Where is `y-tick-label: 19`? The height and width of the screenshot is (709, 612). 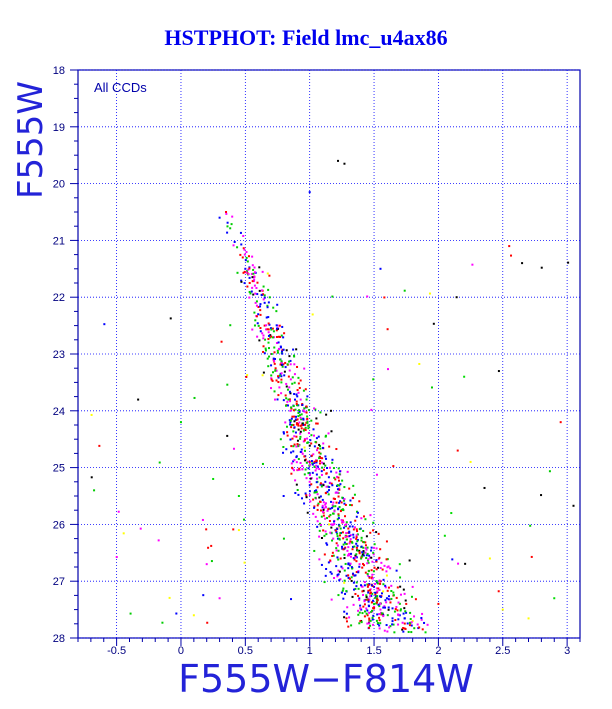
y-tick-label: 19 is located at coordinates (59, 128).